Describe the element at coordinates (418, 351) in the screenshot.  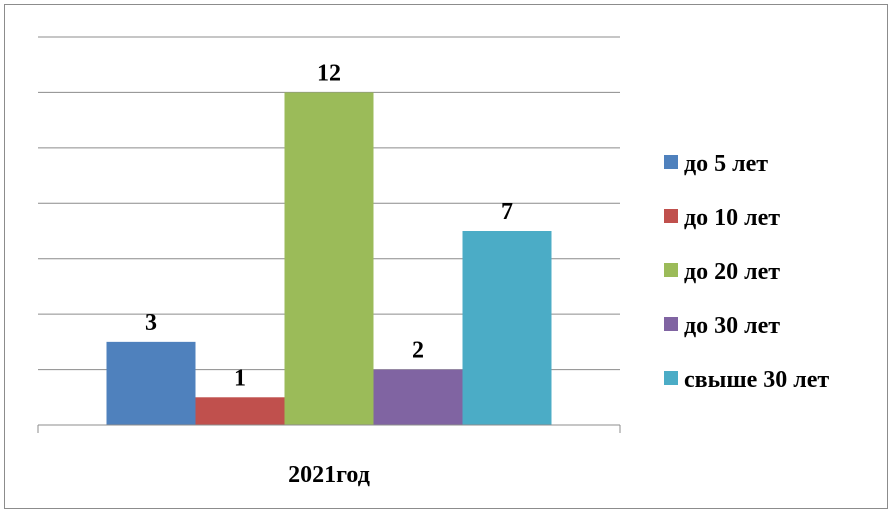
I see `data-label-4: 2` at that location.